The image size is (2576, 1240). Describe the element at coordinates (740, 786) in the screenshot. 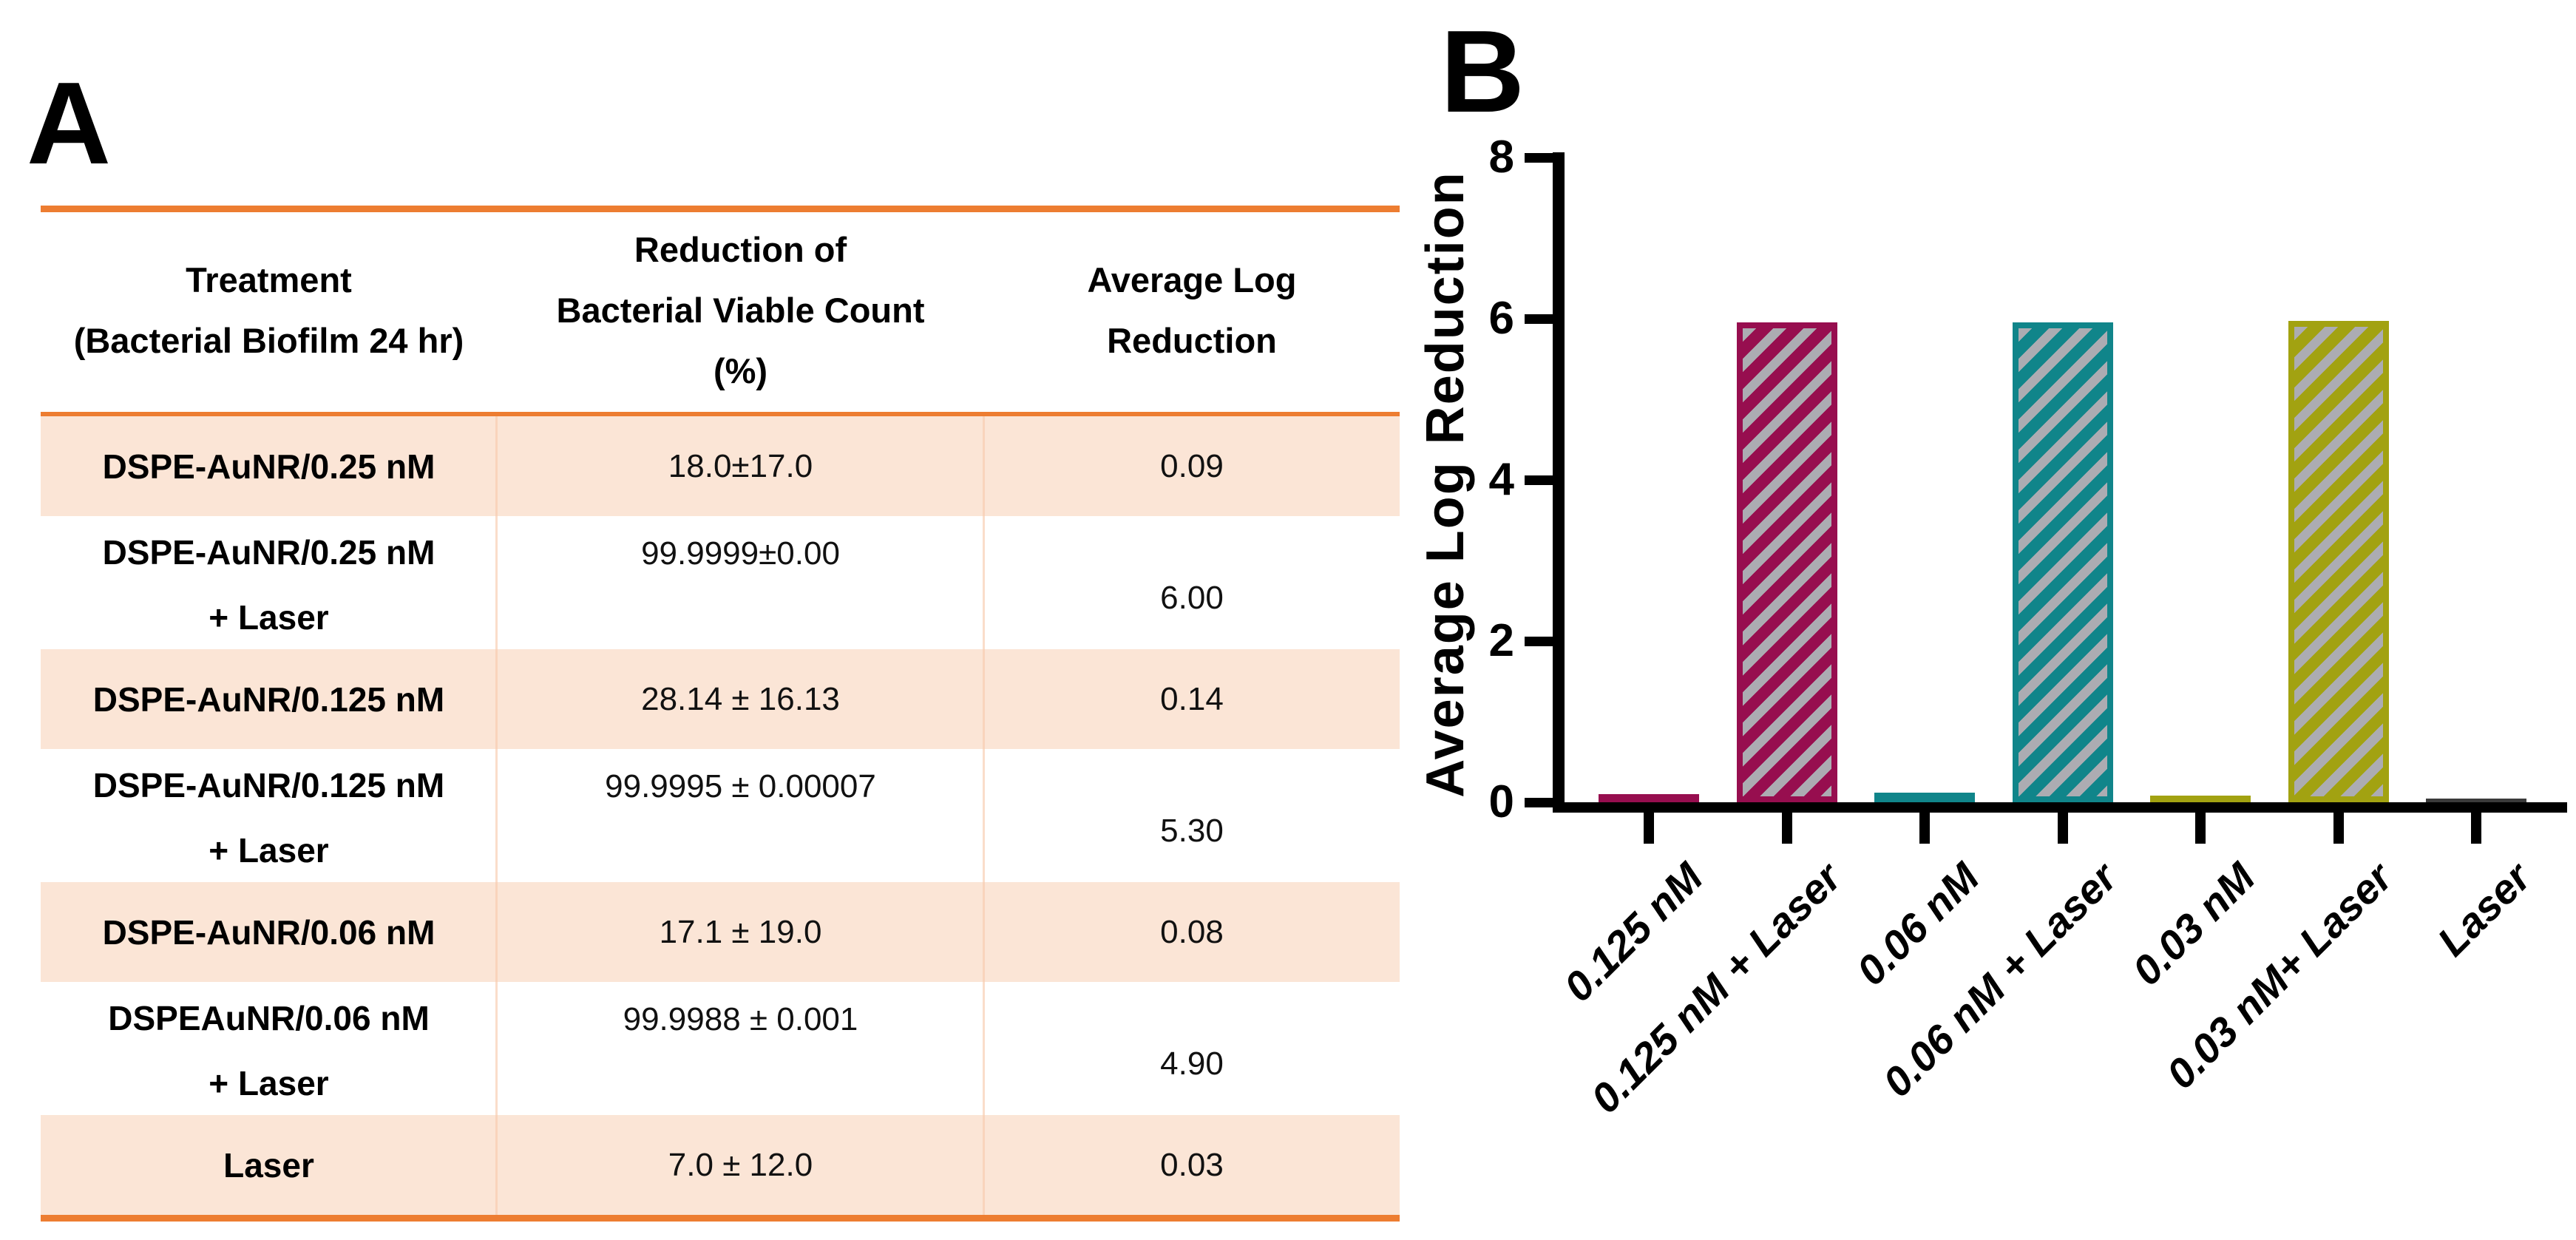

I see `reduction-value: 99.9995 ± 0.00007` at that location.